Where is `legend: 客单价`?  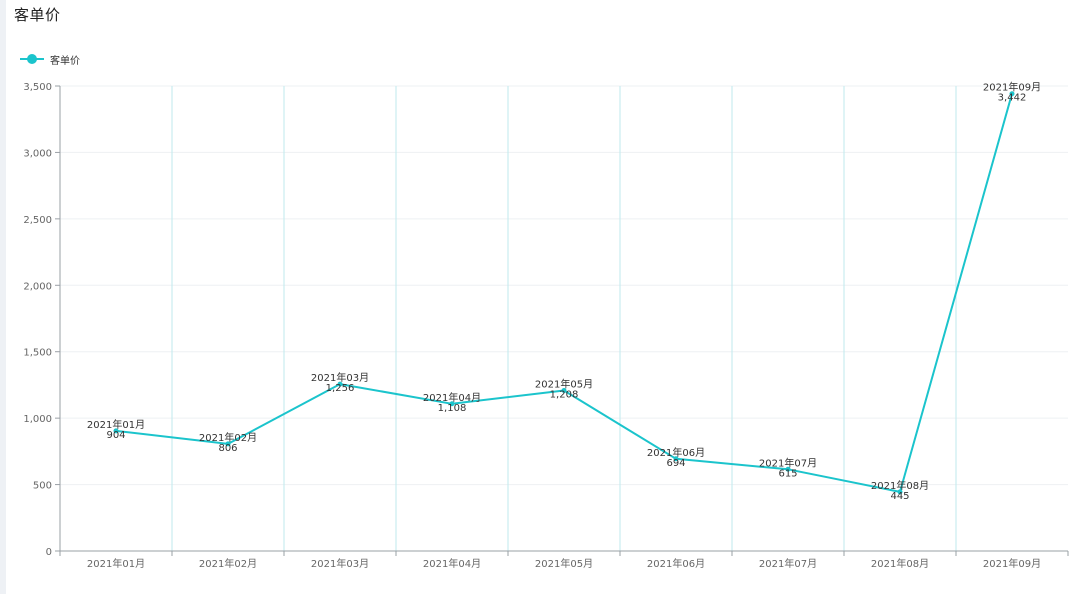
legend: 客单价 is located at coordinates (50, 59).